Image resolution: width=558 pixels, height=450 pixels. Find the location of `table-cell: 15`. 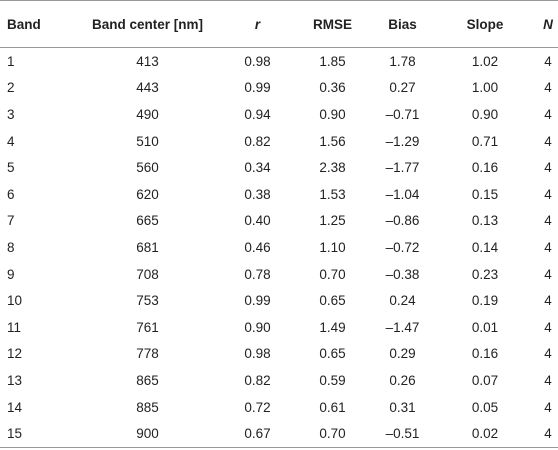

table-cell: 15 is located at coordinates (15, 434).